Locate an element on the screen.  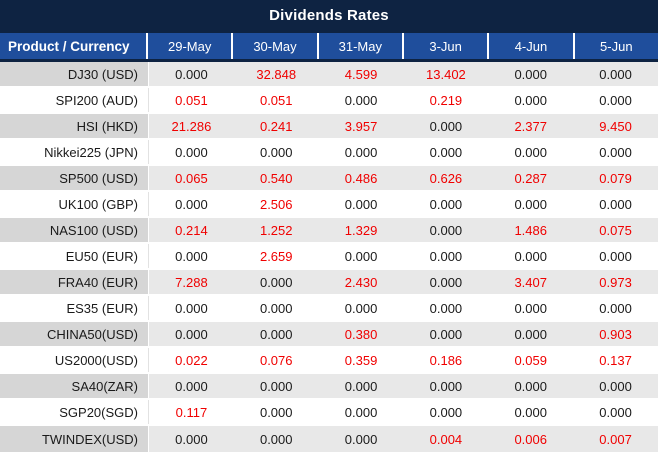
dividend-value-cell: 2.377 is located at coordinates (531, 126).